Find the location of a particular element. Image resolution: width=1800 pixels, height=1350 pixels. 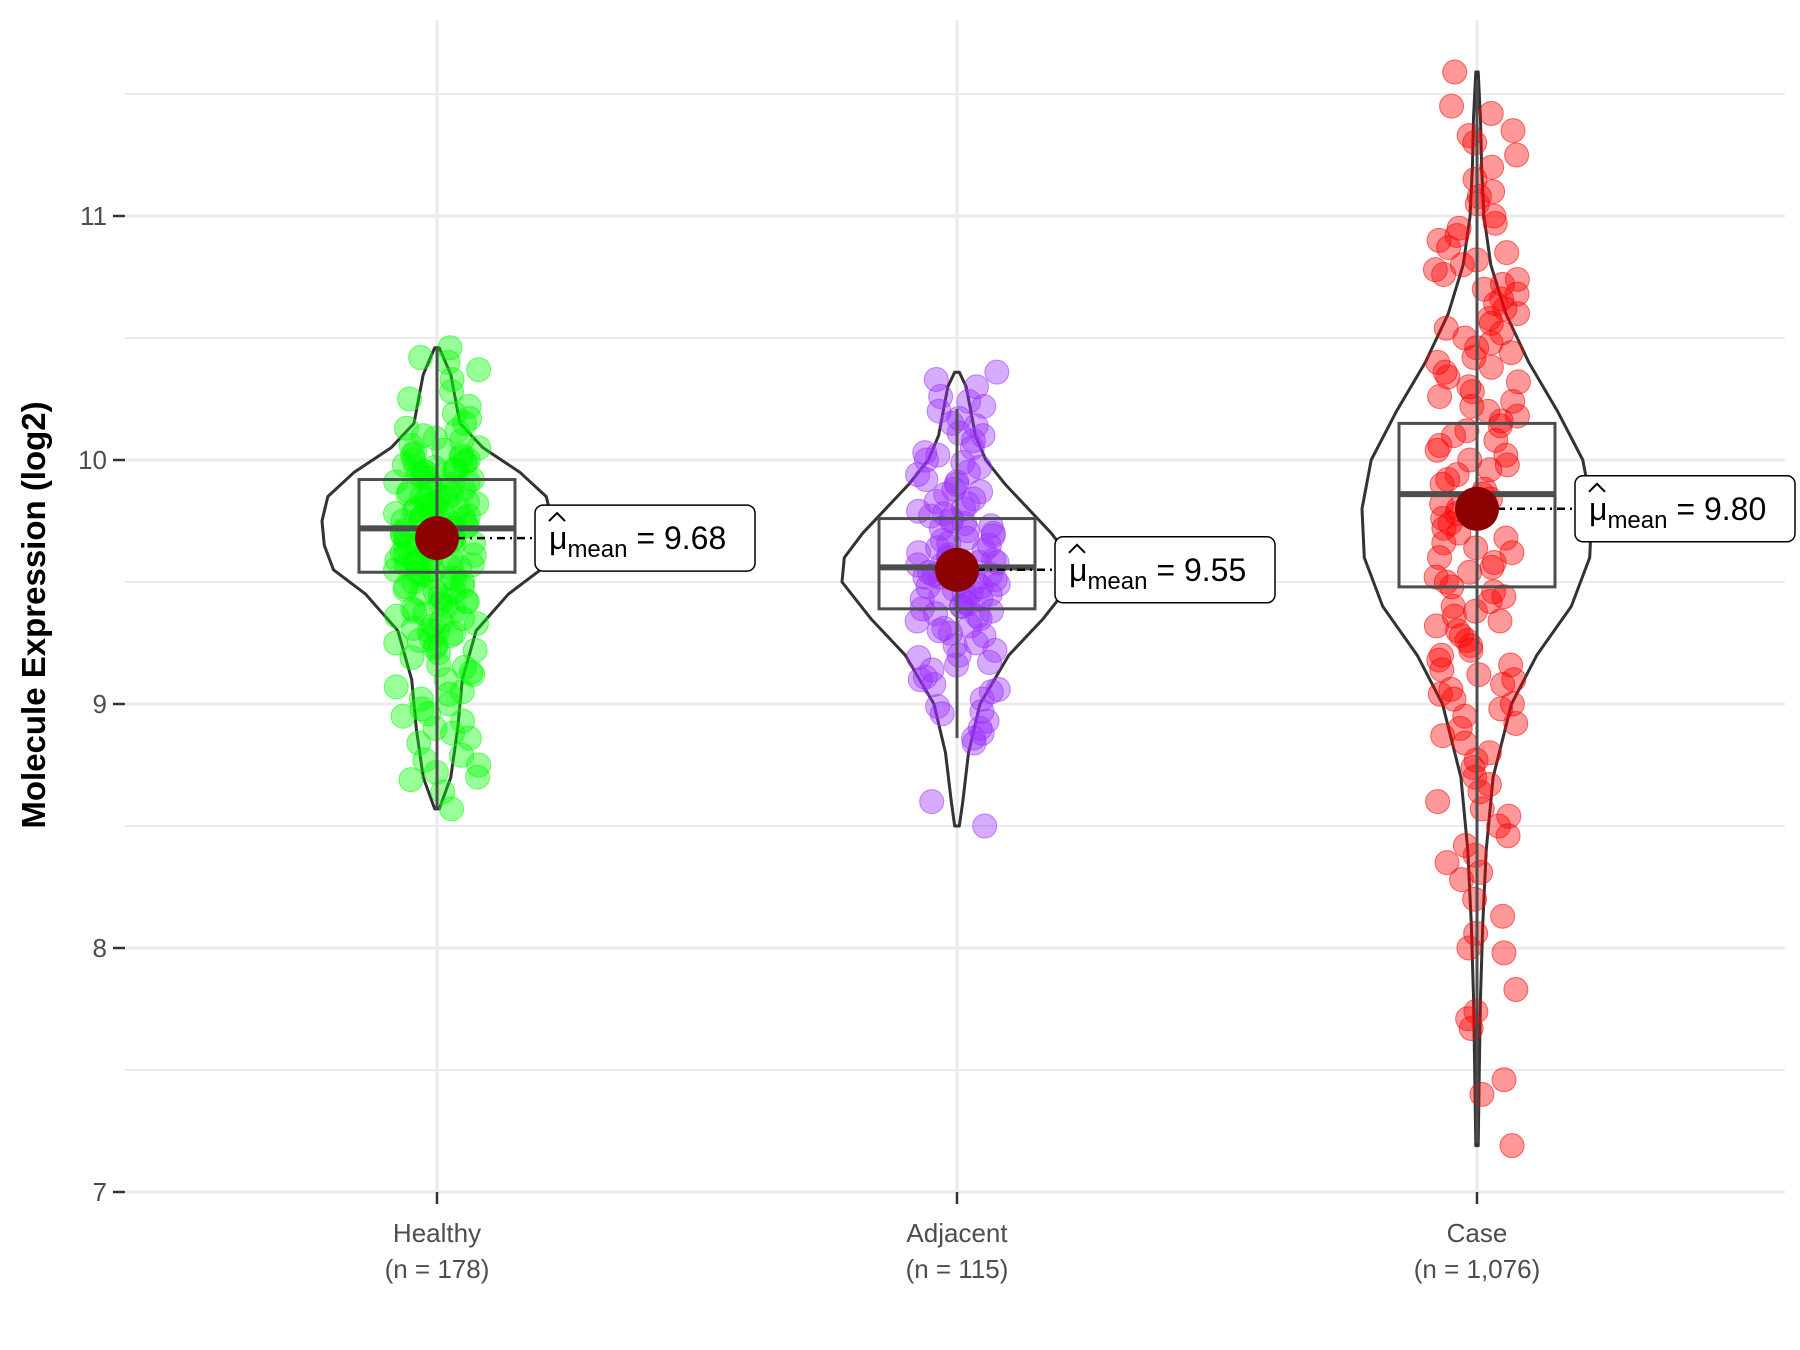

healthy-violin is located at coordinates (437, 578).